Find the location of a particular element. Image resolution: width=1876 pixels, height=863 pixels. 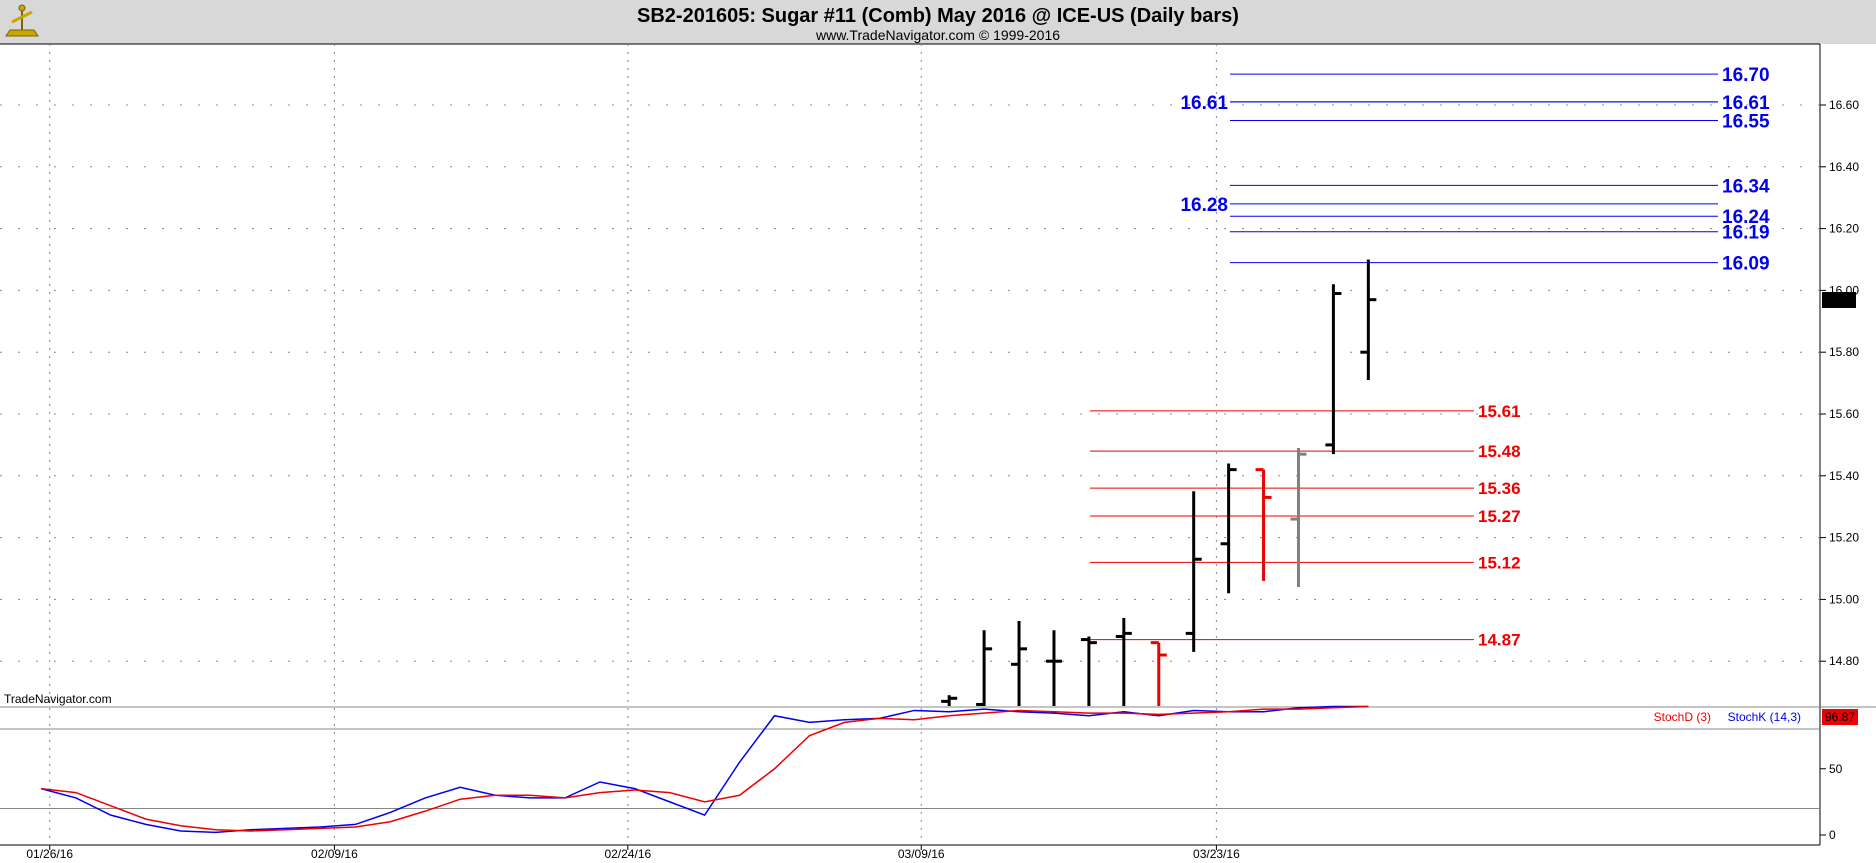

x-tick-label: 02/24/16 is located at coordinates (627, 854).